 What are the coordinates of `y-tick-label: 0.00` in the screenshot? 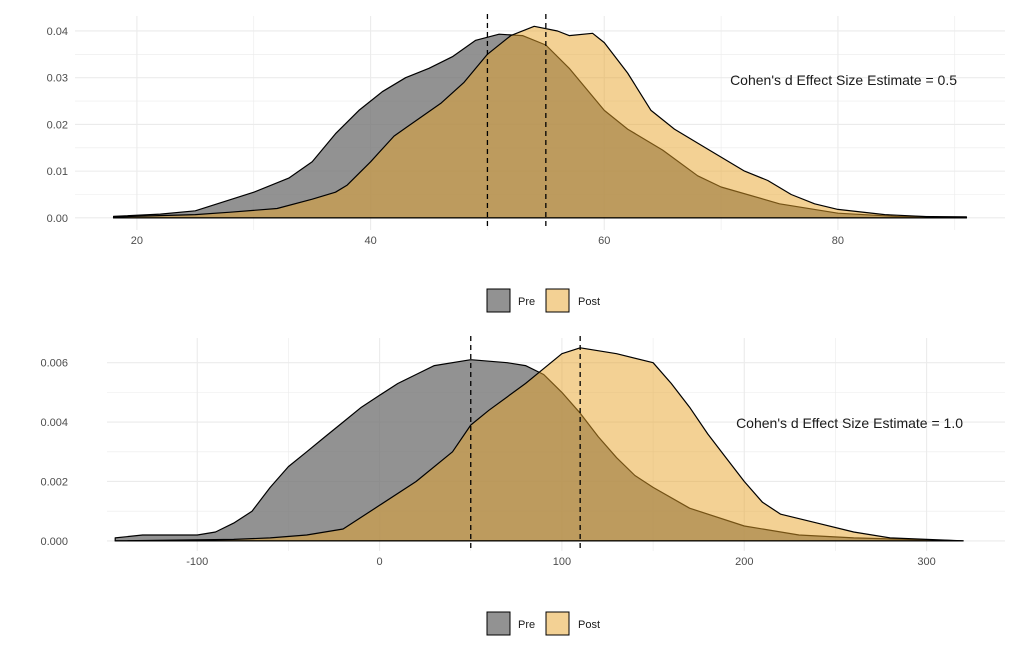 It's located at (57, 219).